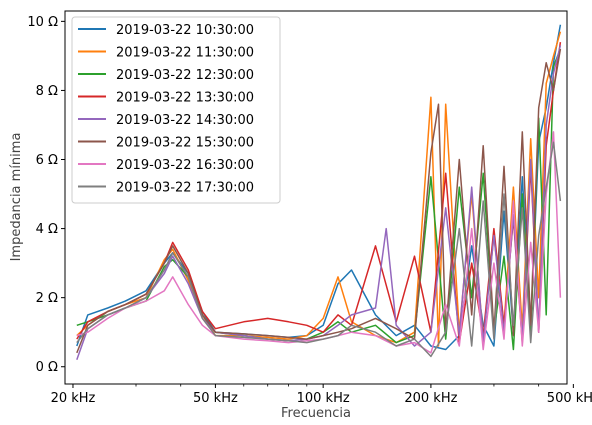 Image resolution: width=592 pixels, height=425 pixels. What do you see at coordinates (185, 98) in the screenshot?
I see `legend-label: 2019-03-22 13:30:00` at bounding box center [185, 98].